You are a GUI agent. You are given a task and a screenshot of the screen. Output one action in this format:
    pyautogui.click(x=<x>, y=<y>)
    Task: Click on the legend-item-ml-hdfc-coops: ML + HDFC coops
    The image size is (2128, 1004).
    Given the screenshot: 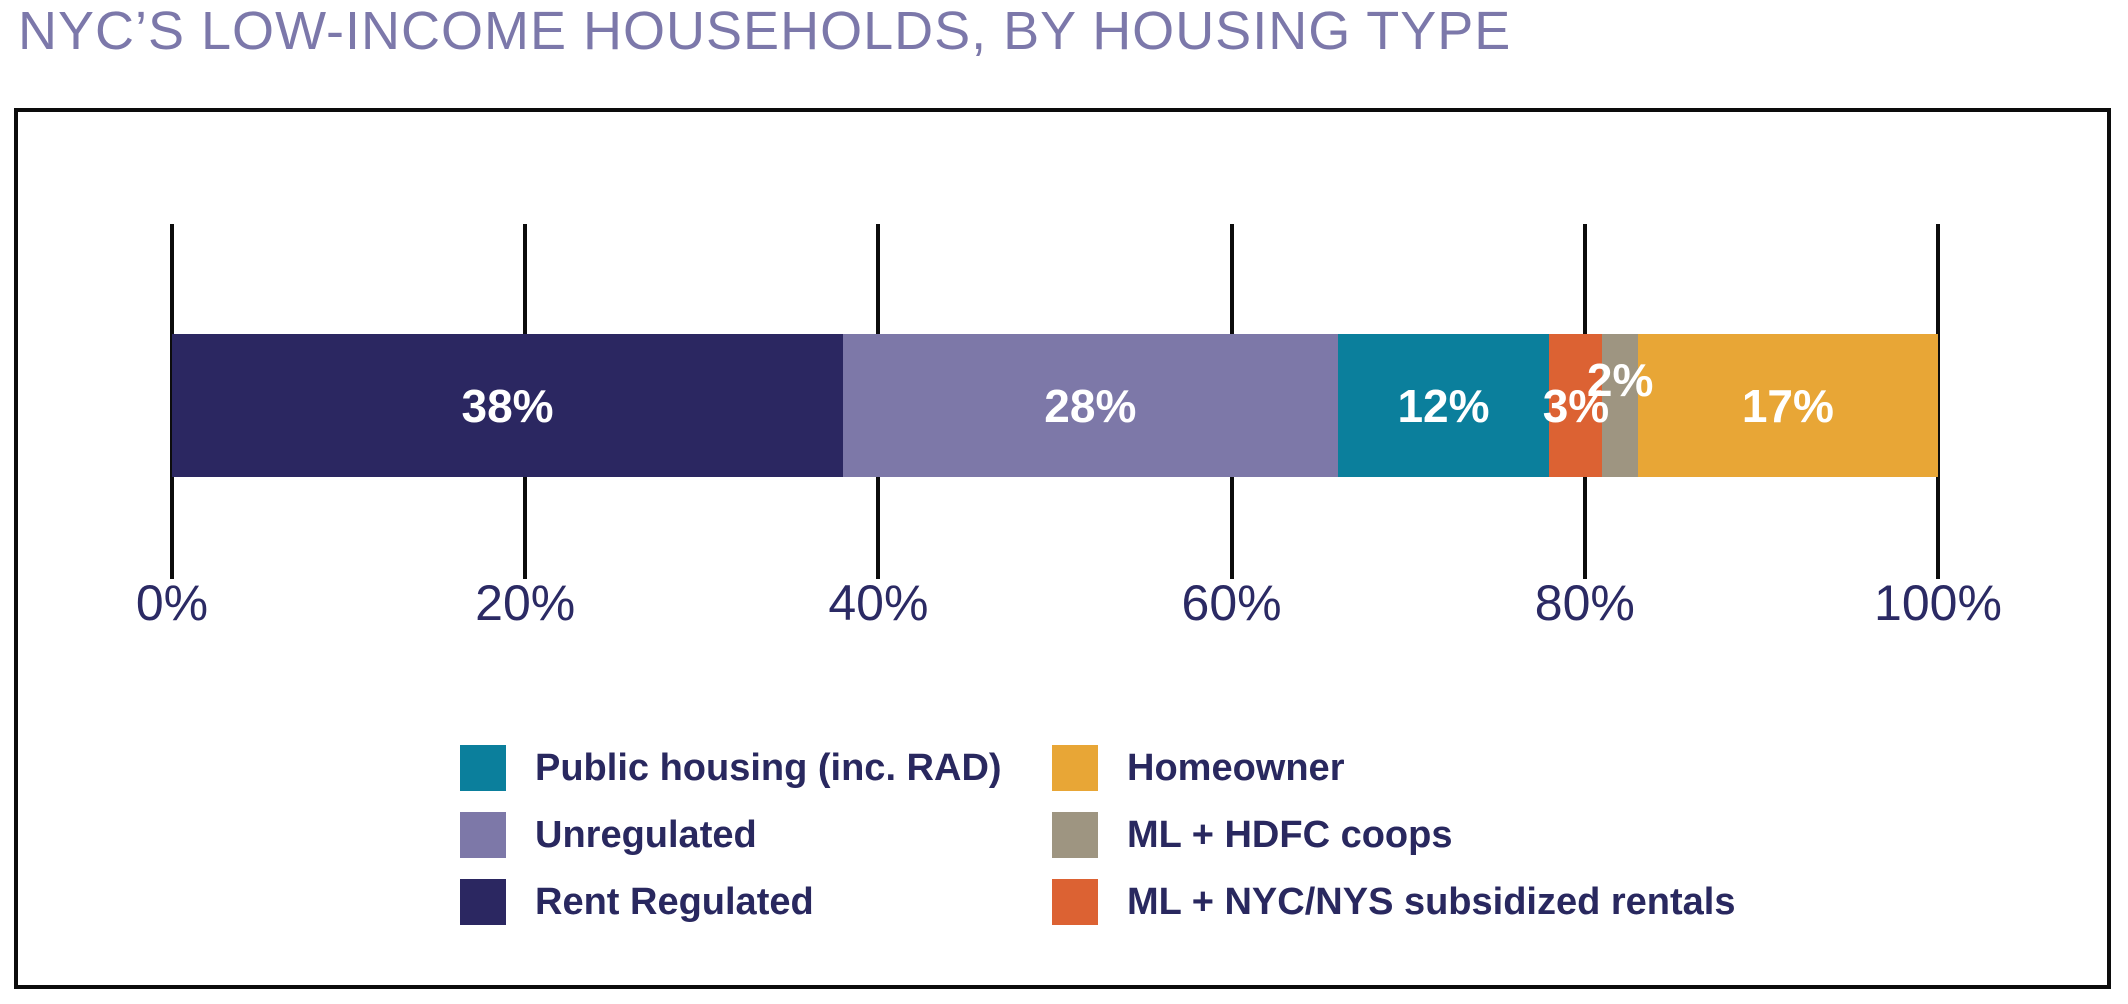 What is the action you would take?
    pyautogui.click(x=1394, y=835)
    